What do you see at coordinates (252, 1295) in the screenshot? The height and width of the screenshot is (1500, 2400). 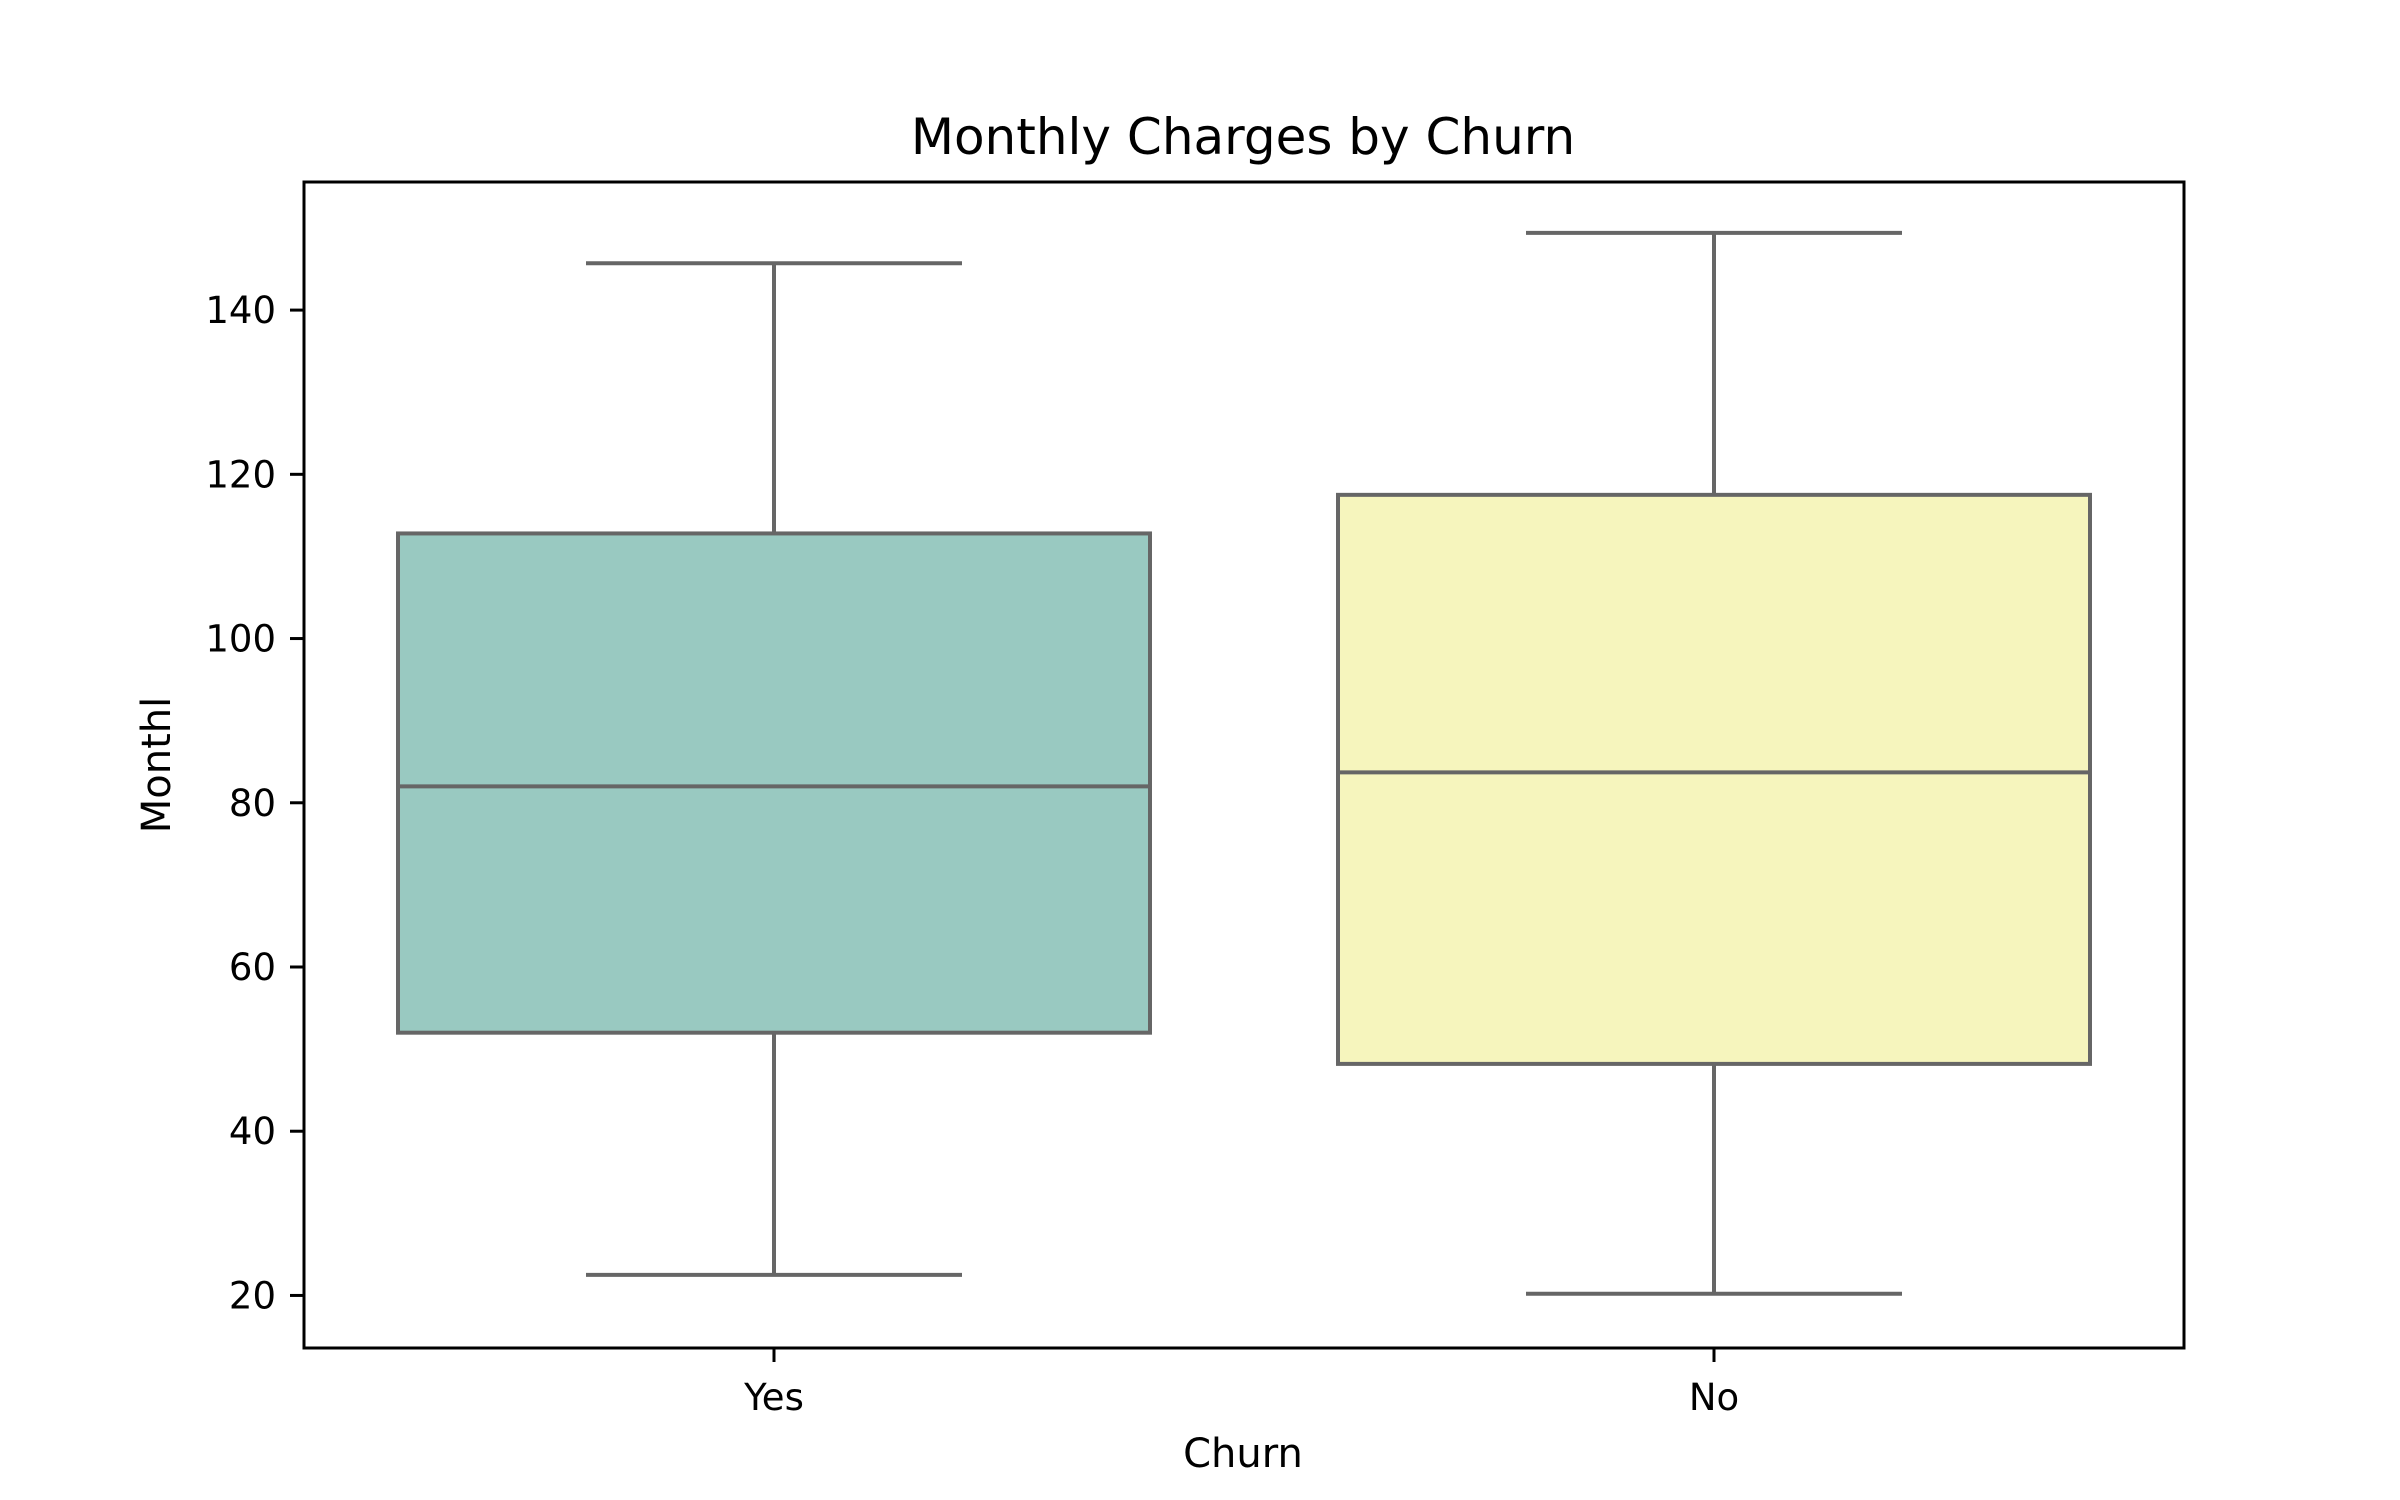 I see `y-tick-label: 20` at bounding box center [252, 1295].